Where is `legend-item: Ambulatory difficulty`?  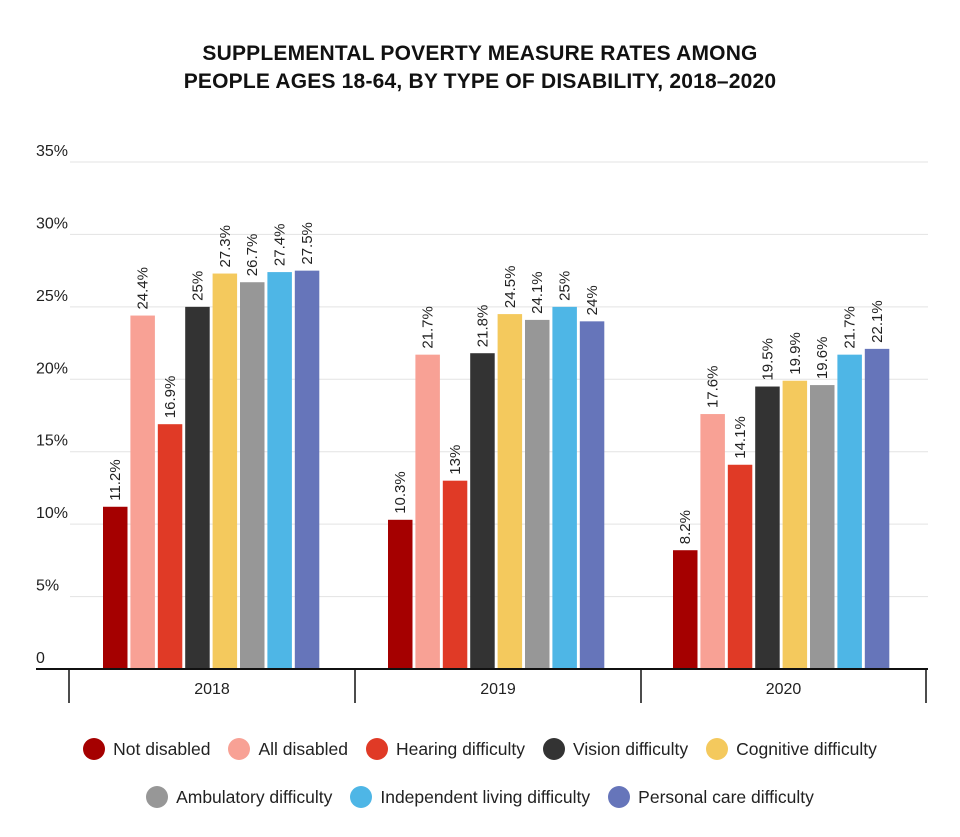
legend-item: Ambulatory difficulty is located at coordinates (239, 797).